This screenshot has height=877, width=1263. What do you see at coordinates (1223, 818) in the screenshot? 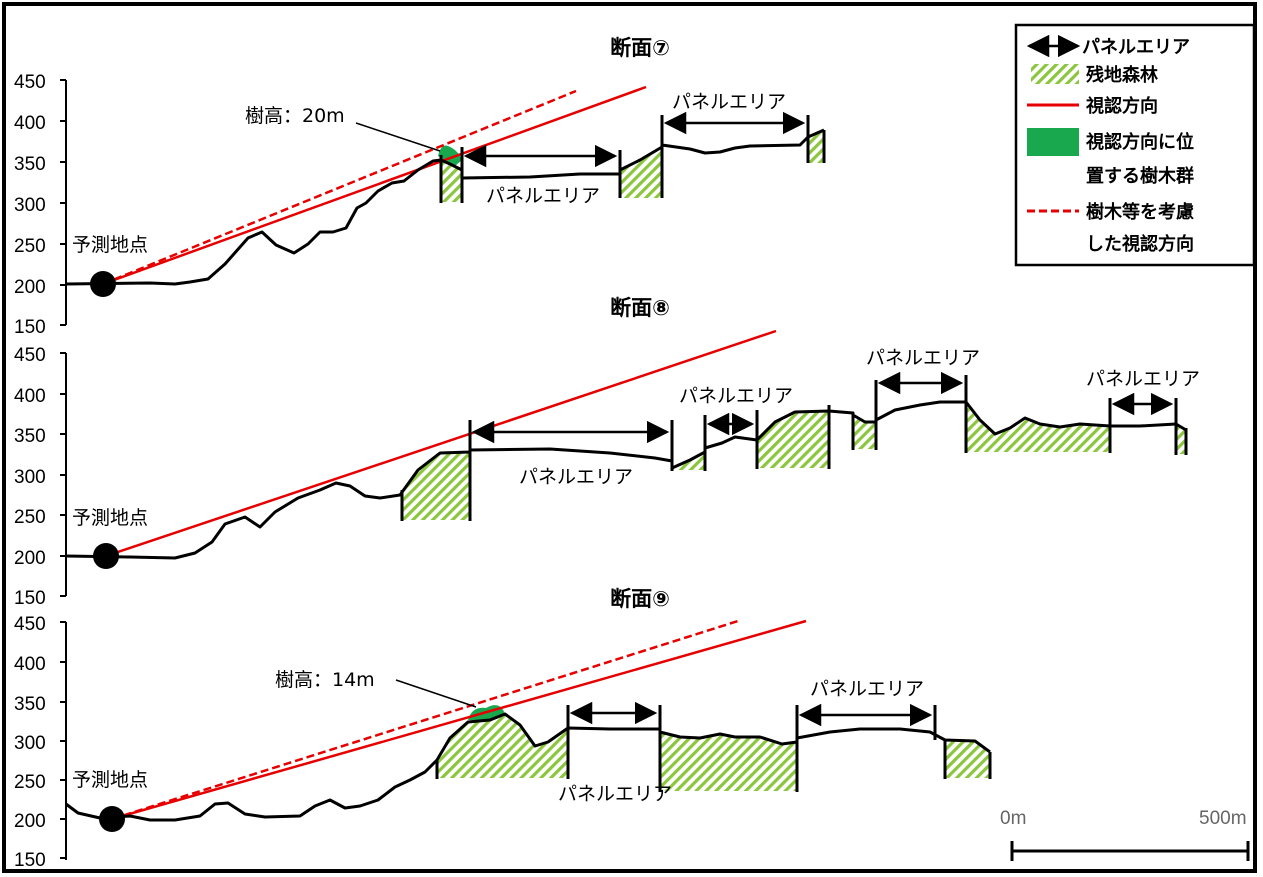
I see `scale-right-label: 500m` at bounding box center [1223, 818].